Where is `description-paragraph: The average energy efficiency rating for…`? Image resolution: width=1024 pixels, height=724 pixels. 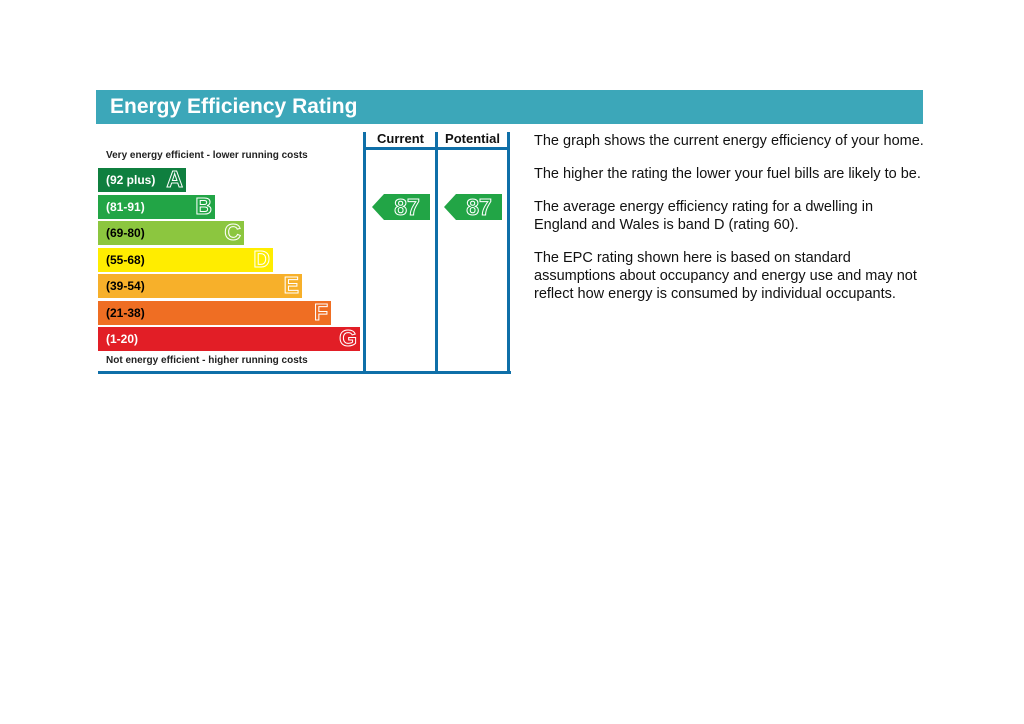 description-paragraph: The average energy efficiency rating for… is located at coordinates (704, 216).